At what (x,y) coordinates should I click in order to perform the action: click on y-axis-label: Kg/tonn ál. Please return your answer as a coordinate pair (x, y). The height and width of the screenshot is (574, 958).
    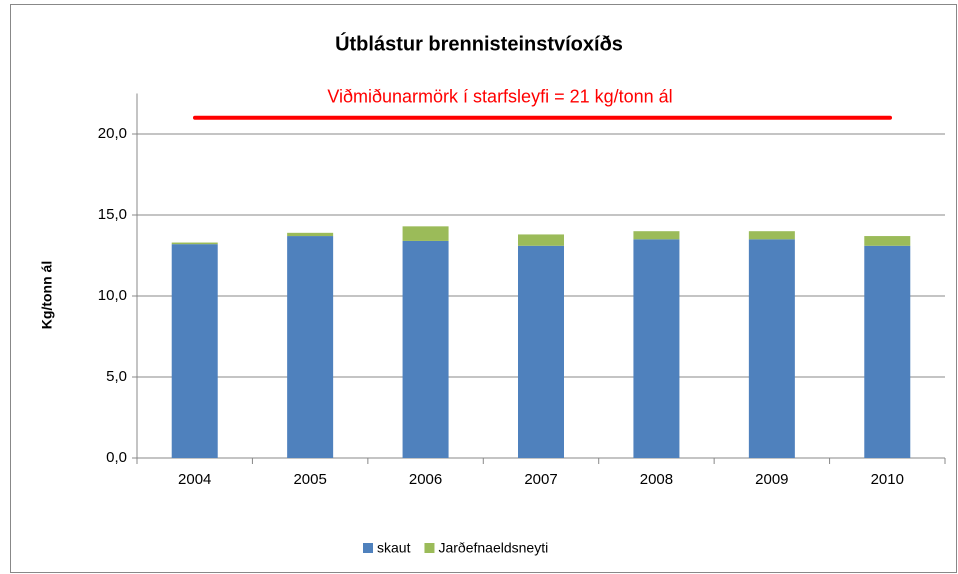
    Looking at the image, I should click on (47, 295).